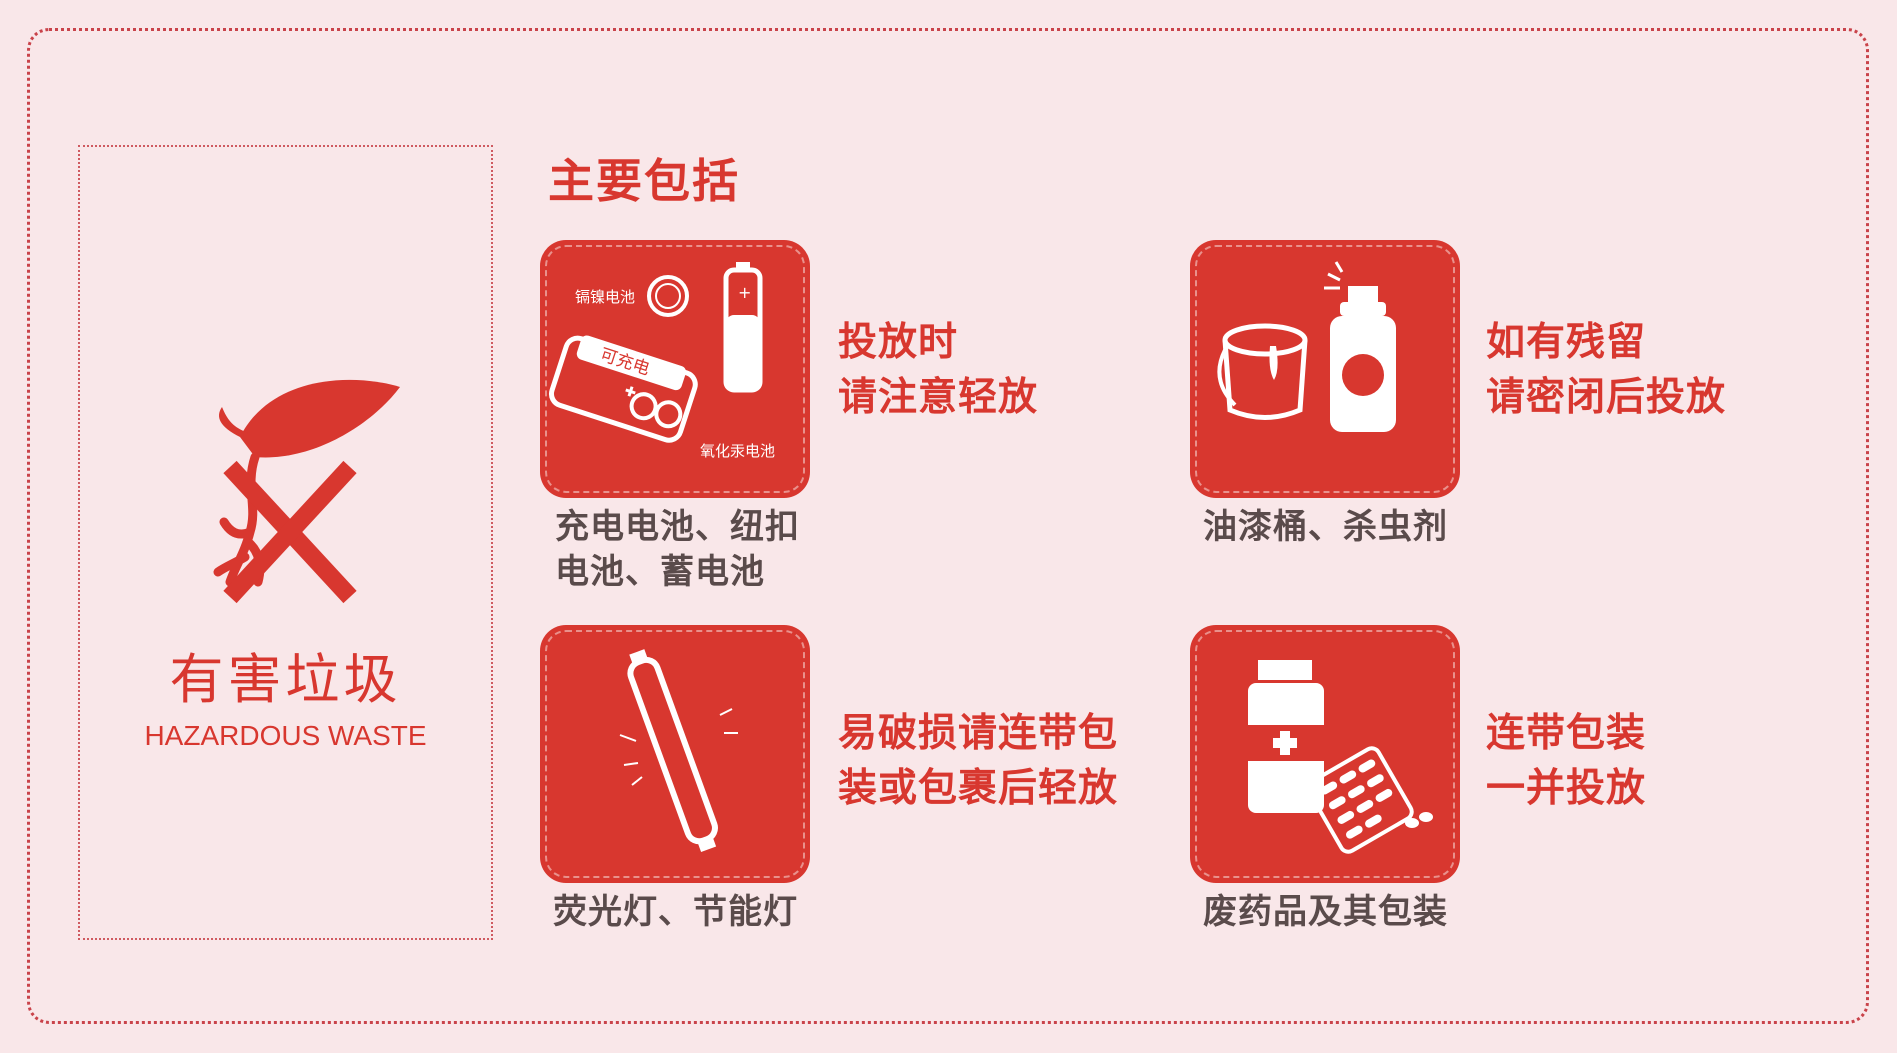 The height and width of the screenshot is (1053, 1897). Describe the element at coordinates (1566, 733) in the screenshot. I see `tip-line: 连带包装` at that location.